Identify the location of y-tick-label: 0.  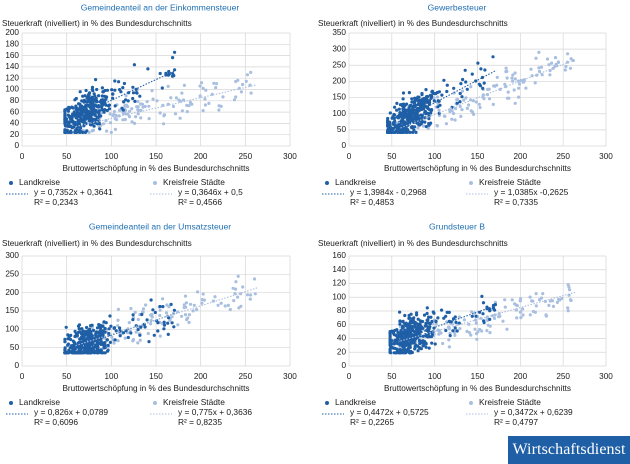
(16, 145).